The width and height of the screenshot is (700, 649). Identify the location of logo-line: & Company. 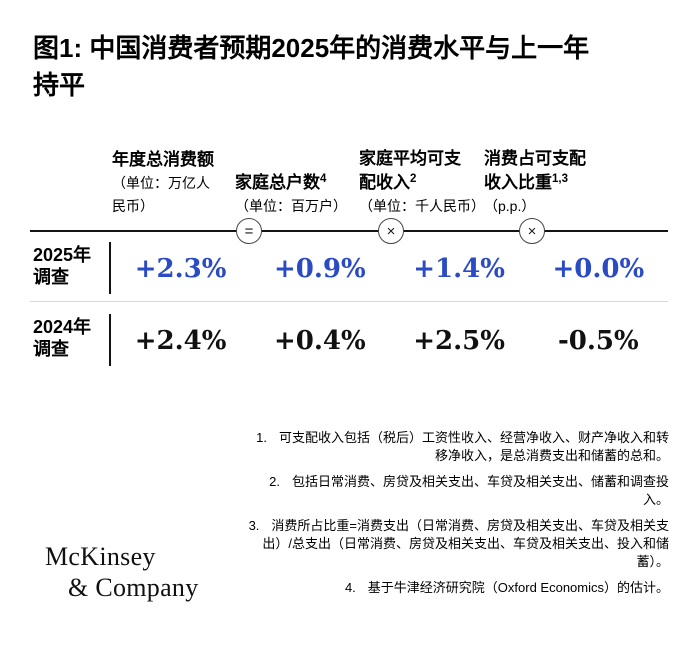
(133, 587).